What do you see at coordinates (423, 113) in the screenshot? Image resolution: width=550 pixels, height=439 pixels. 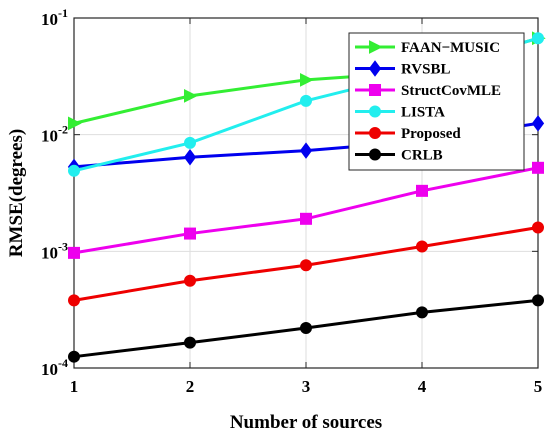 I see `legend-label: LISTA` at bounding box center [423, 113].